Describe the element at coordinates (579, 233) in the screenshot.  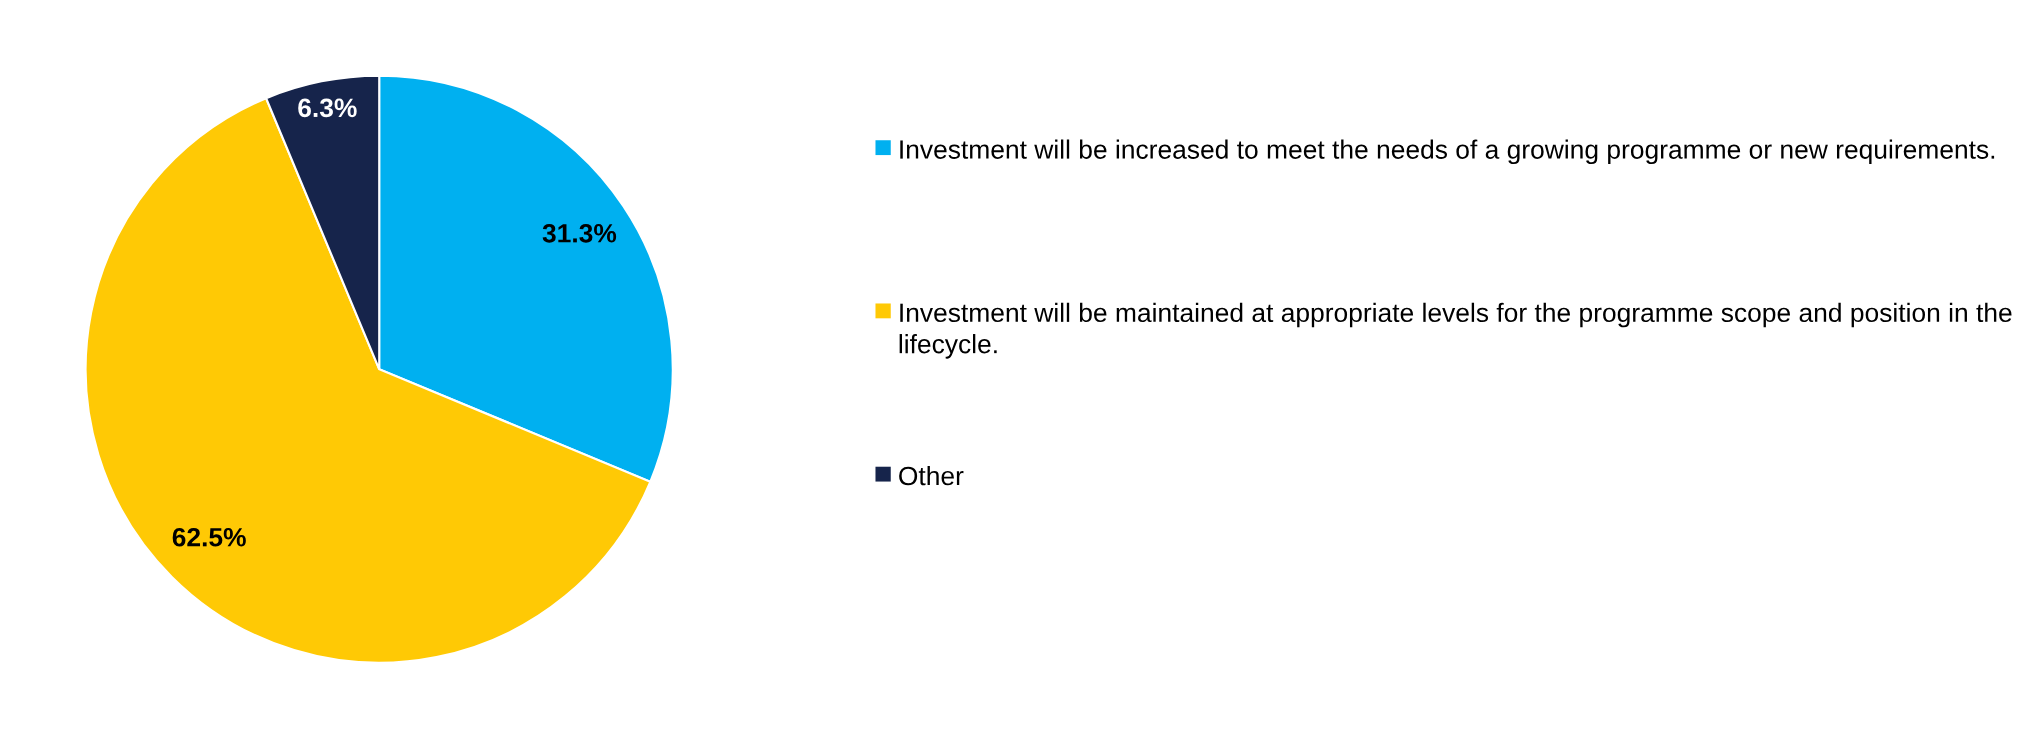
I see `data-label: 31.3%` at that location.